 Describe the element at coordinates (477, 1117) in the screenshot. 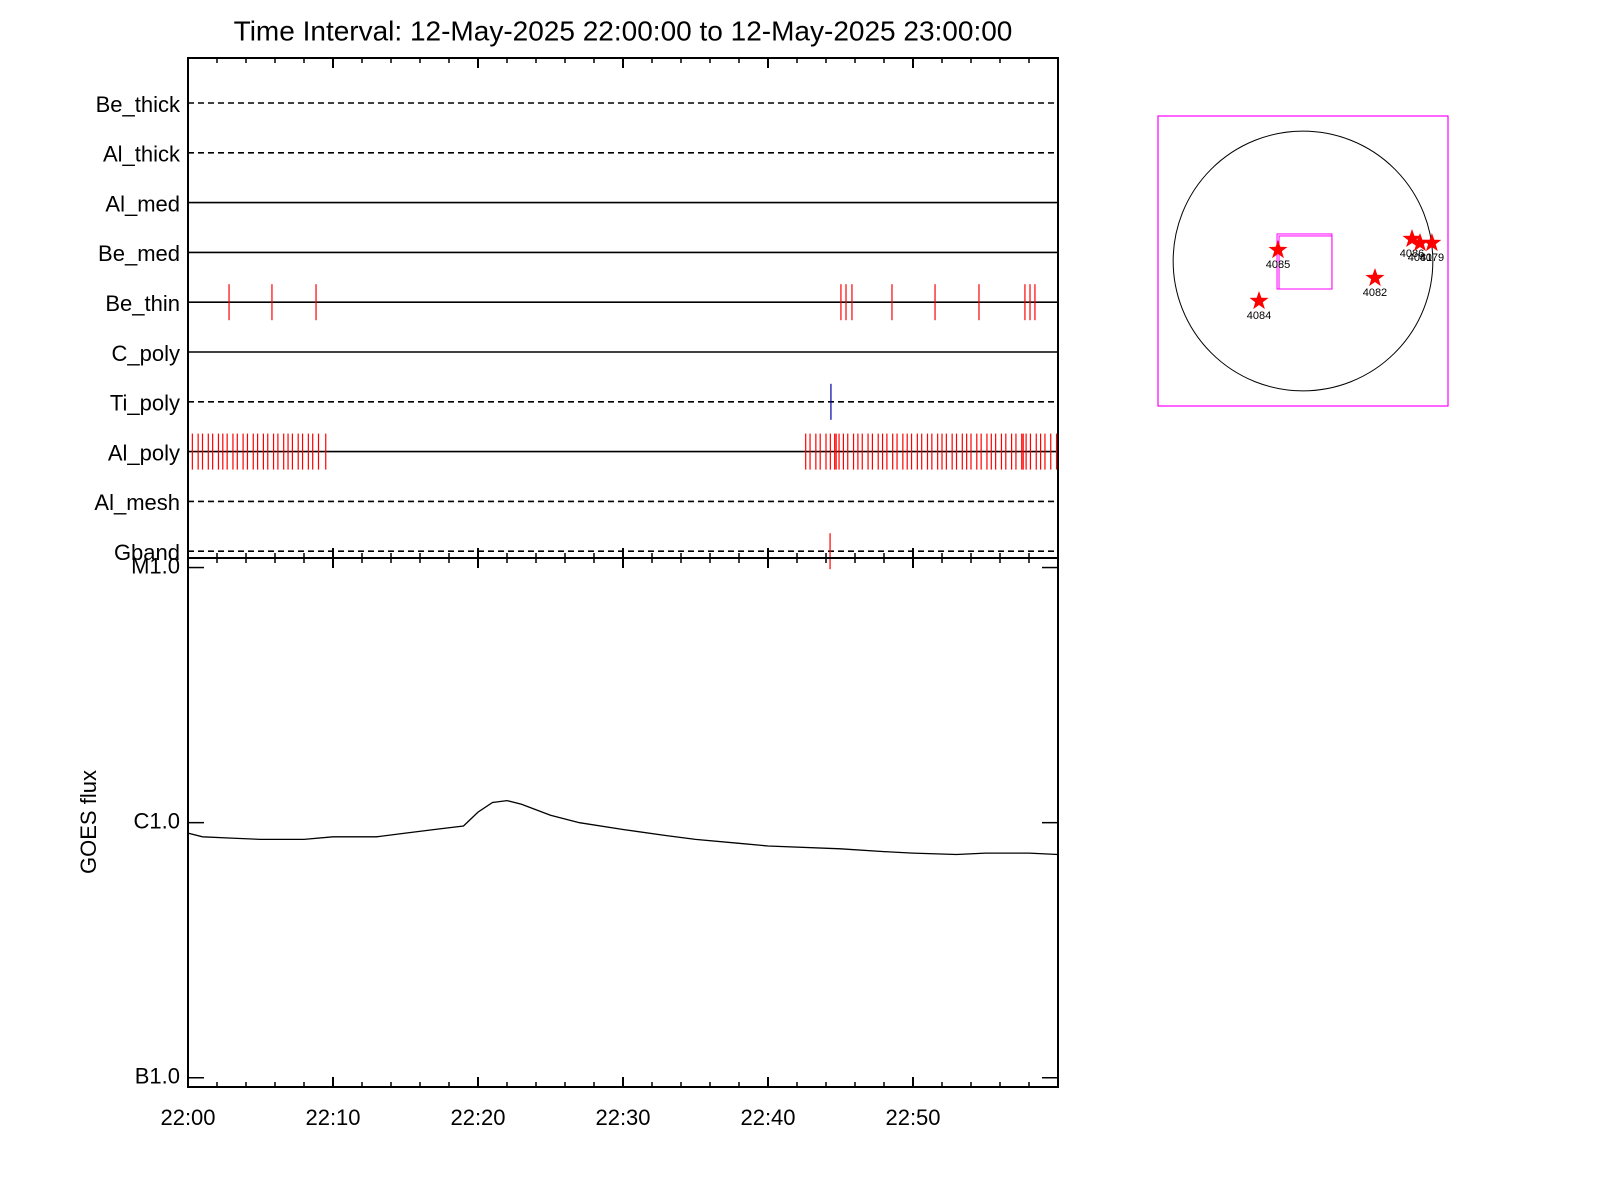

I see `x-tick-label: 22:20` at that location.